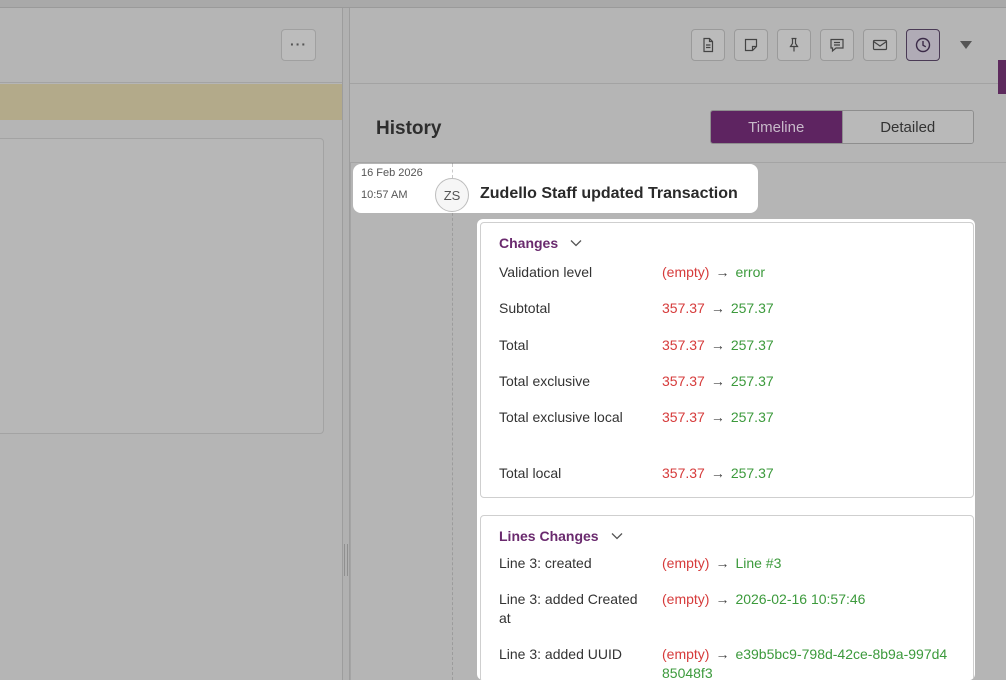 The image size is (1006, 680). I want to click on mail-icon-button, so click(880, 45).